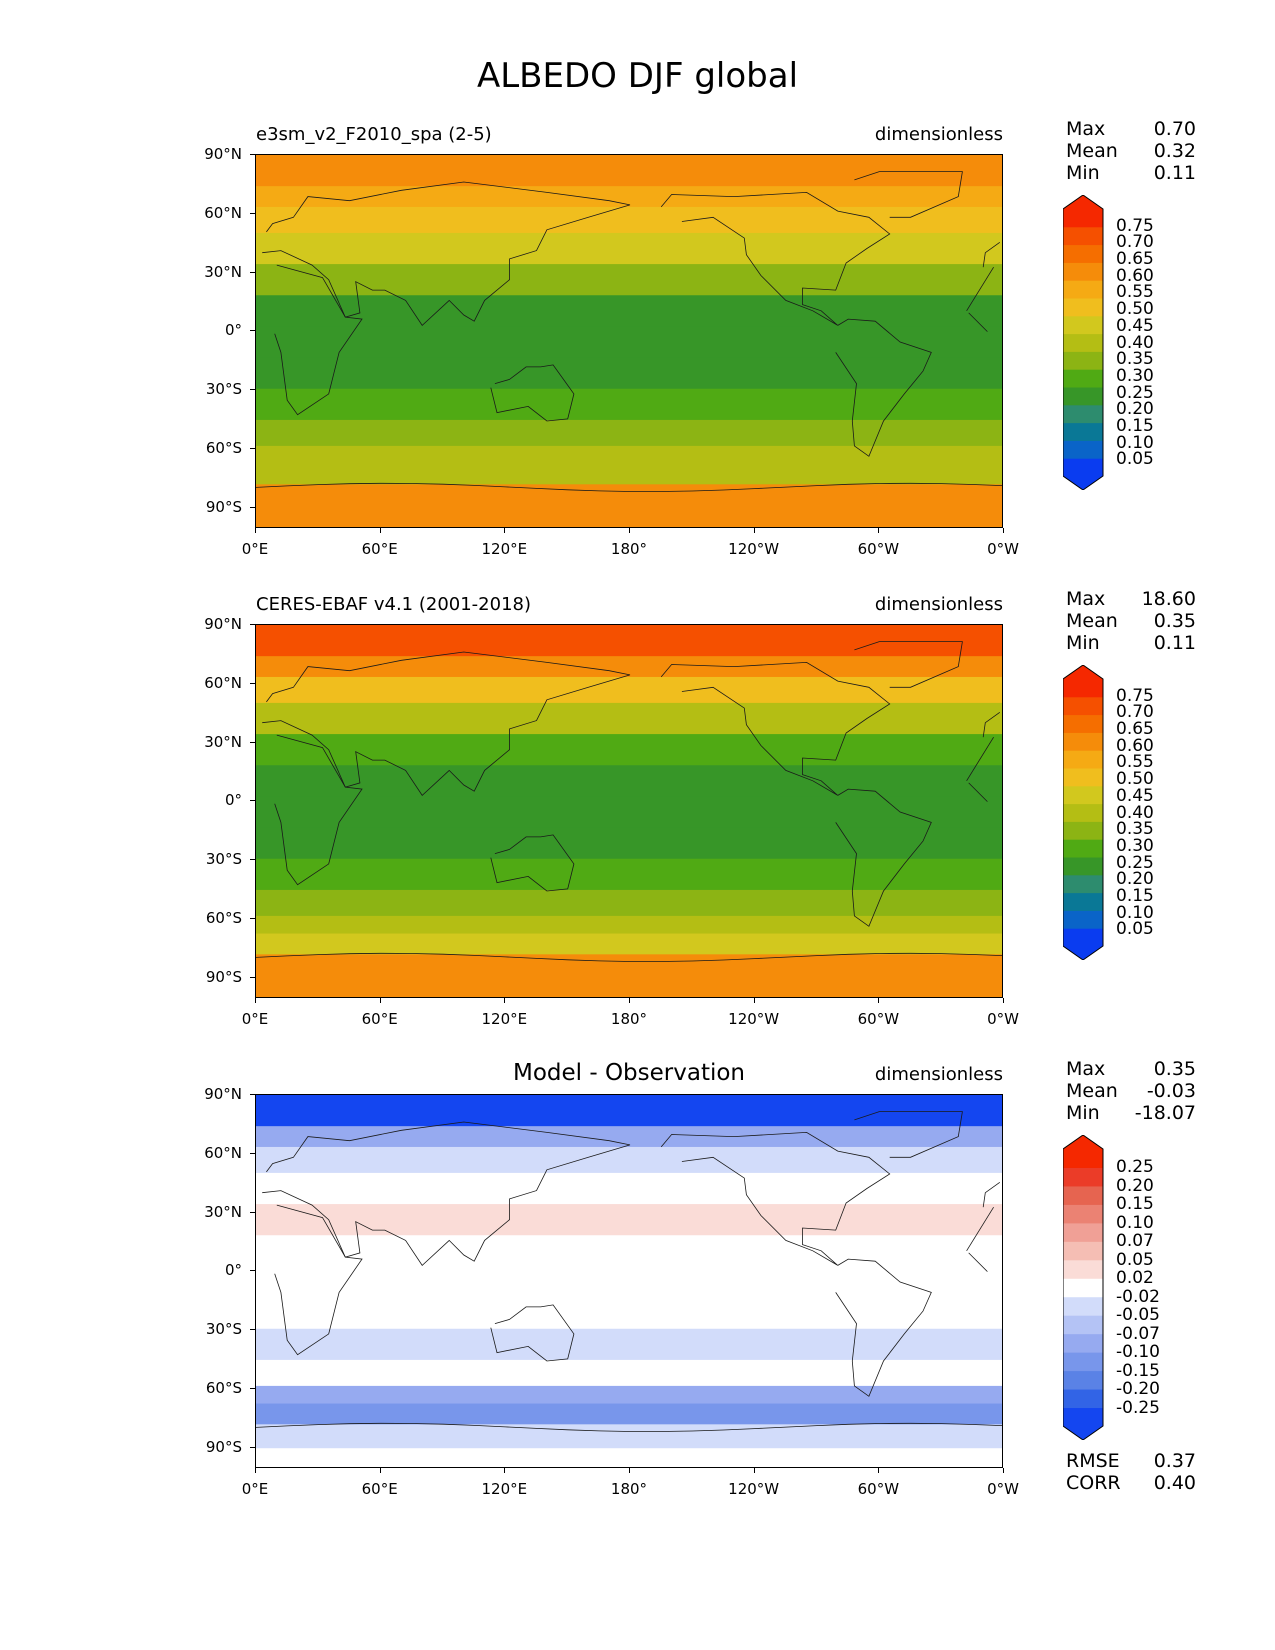 The width and height of the screenshot is (1275, 1650). What do you see at coordinates (223, 859) in the screenshot?
I see `y-tick-label: 30°S` at bounding box center [223, 859].